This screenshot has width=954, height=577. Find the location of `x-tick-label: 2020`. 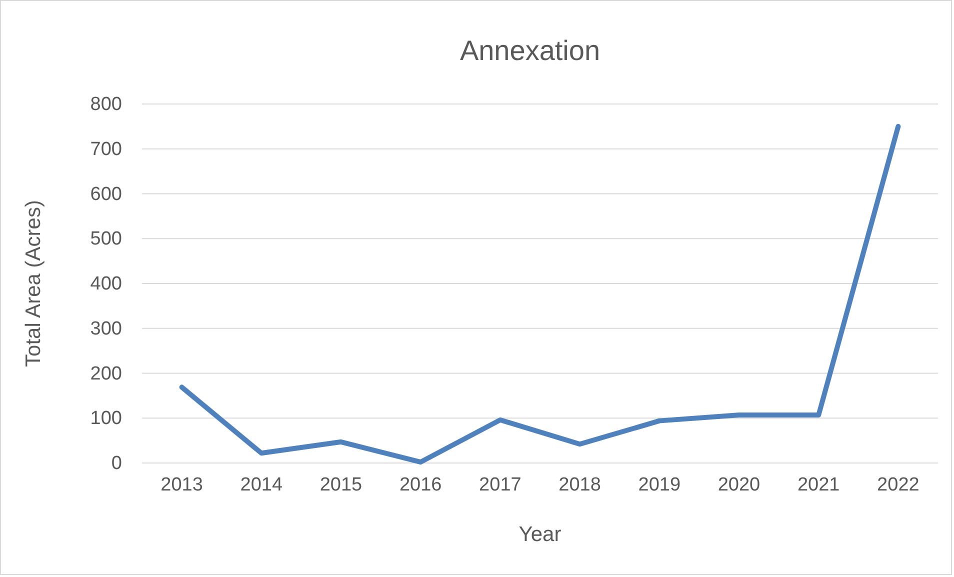

x-tick-label: 2020 is located at coordinates (739, 485).